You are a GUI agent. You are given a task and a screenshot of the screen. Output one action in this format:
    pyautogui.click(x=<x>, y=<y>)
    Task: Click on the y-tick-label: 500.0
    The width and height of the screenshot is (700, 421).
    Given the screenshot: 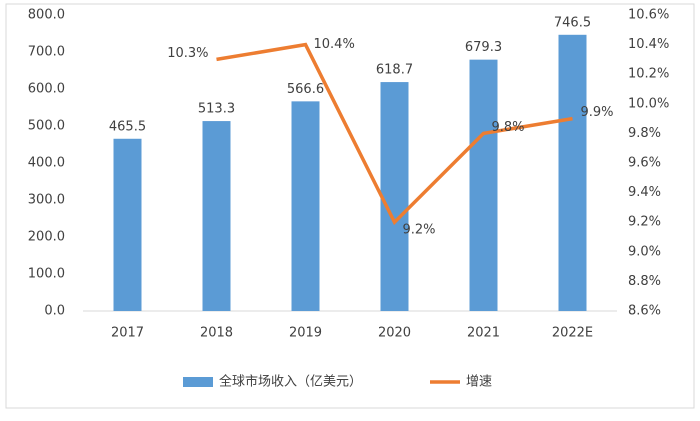 What is the action you would take?
    pyautogui.click(x=46, y=126)
    